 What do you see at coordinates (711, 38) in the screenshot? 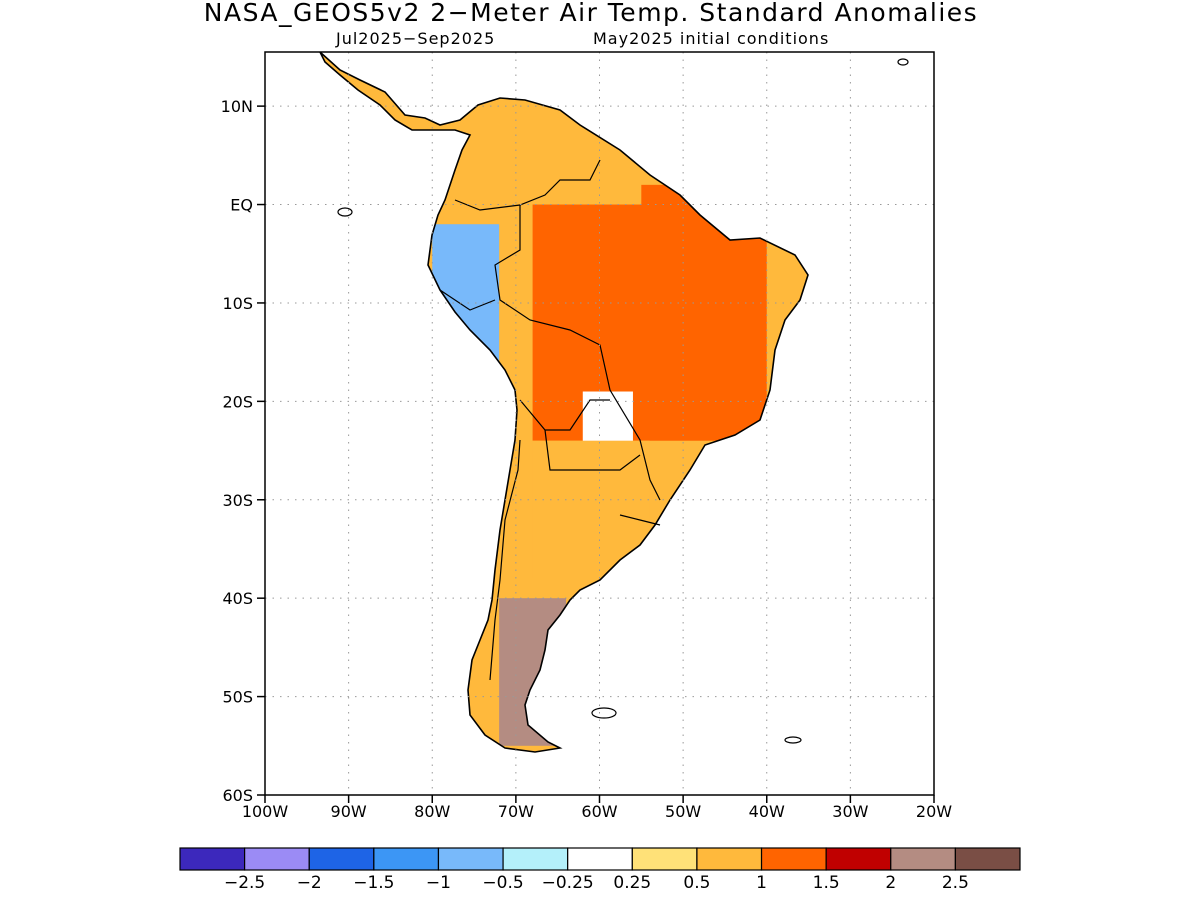
I see `initial-conditions: May2025 initial conditions` at bounding box center [711, 38].